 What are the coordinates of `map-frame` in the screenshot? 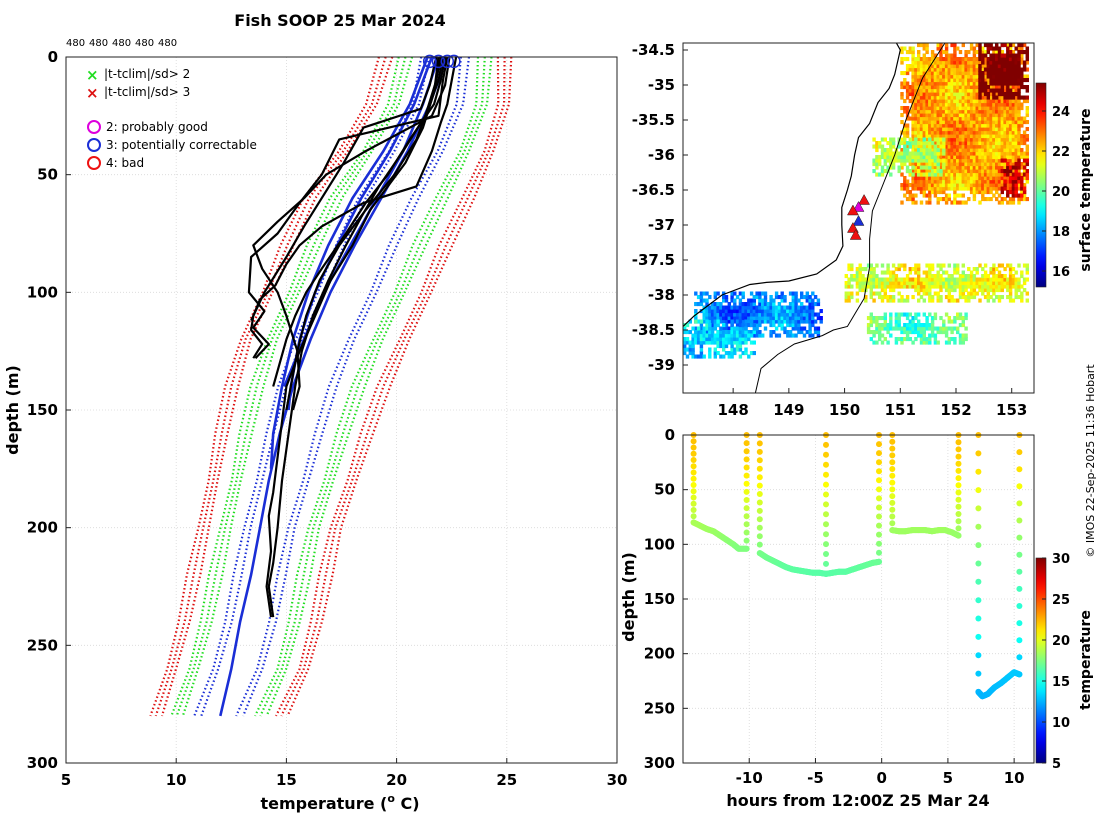 It's located at (858, 218).